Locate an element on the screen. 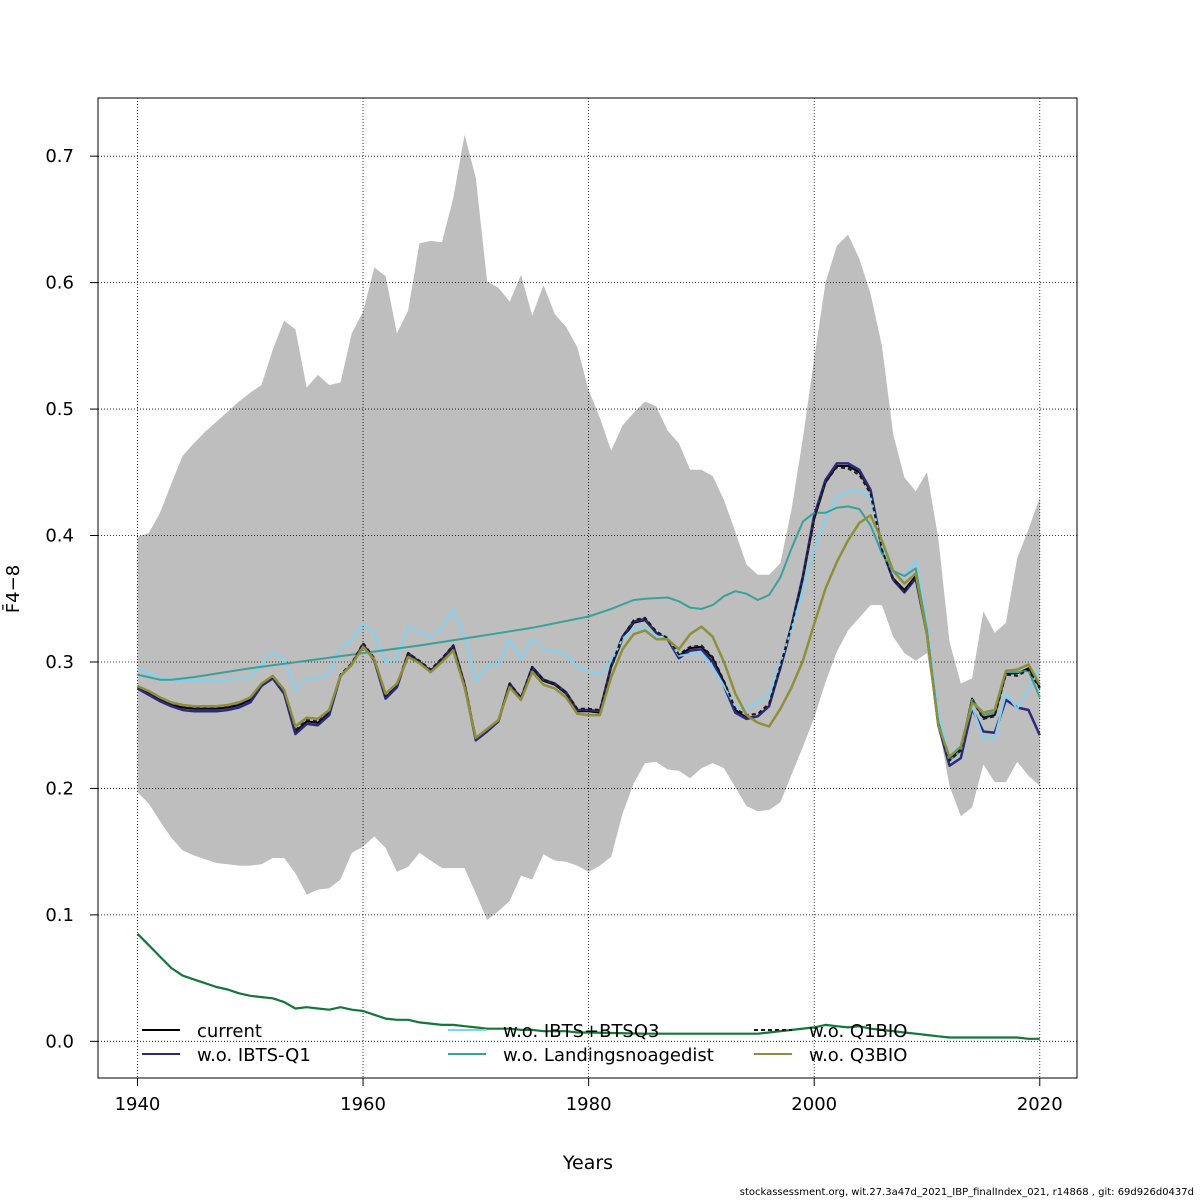 This screenshot has width=1200, height=1200. x-tick-label: 1980 is located at coordinates (589, 1104).